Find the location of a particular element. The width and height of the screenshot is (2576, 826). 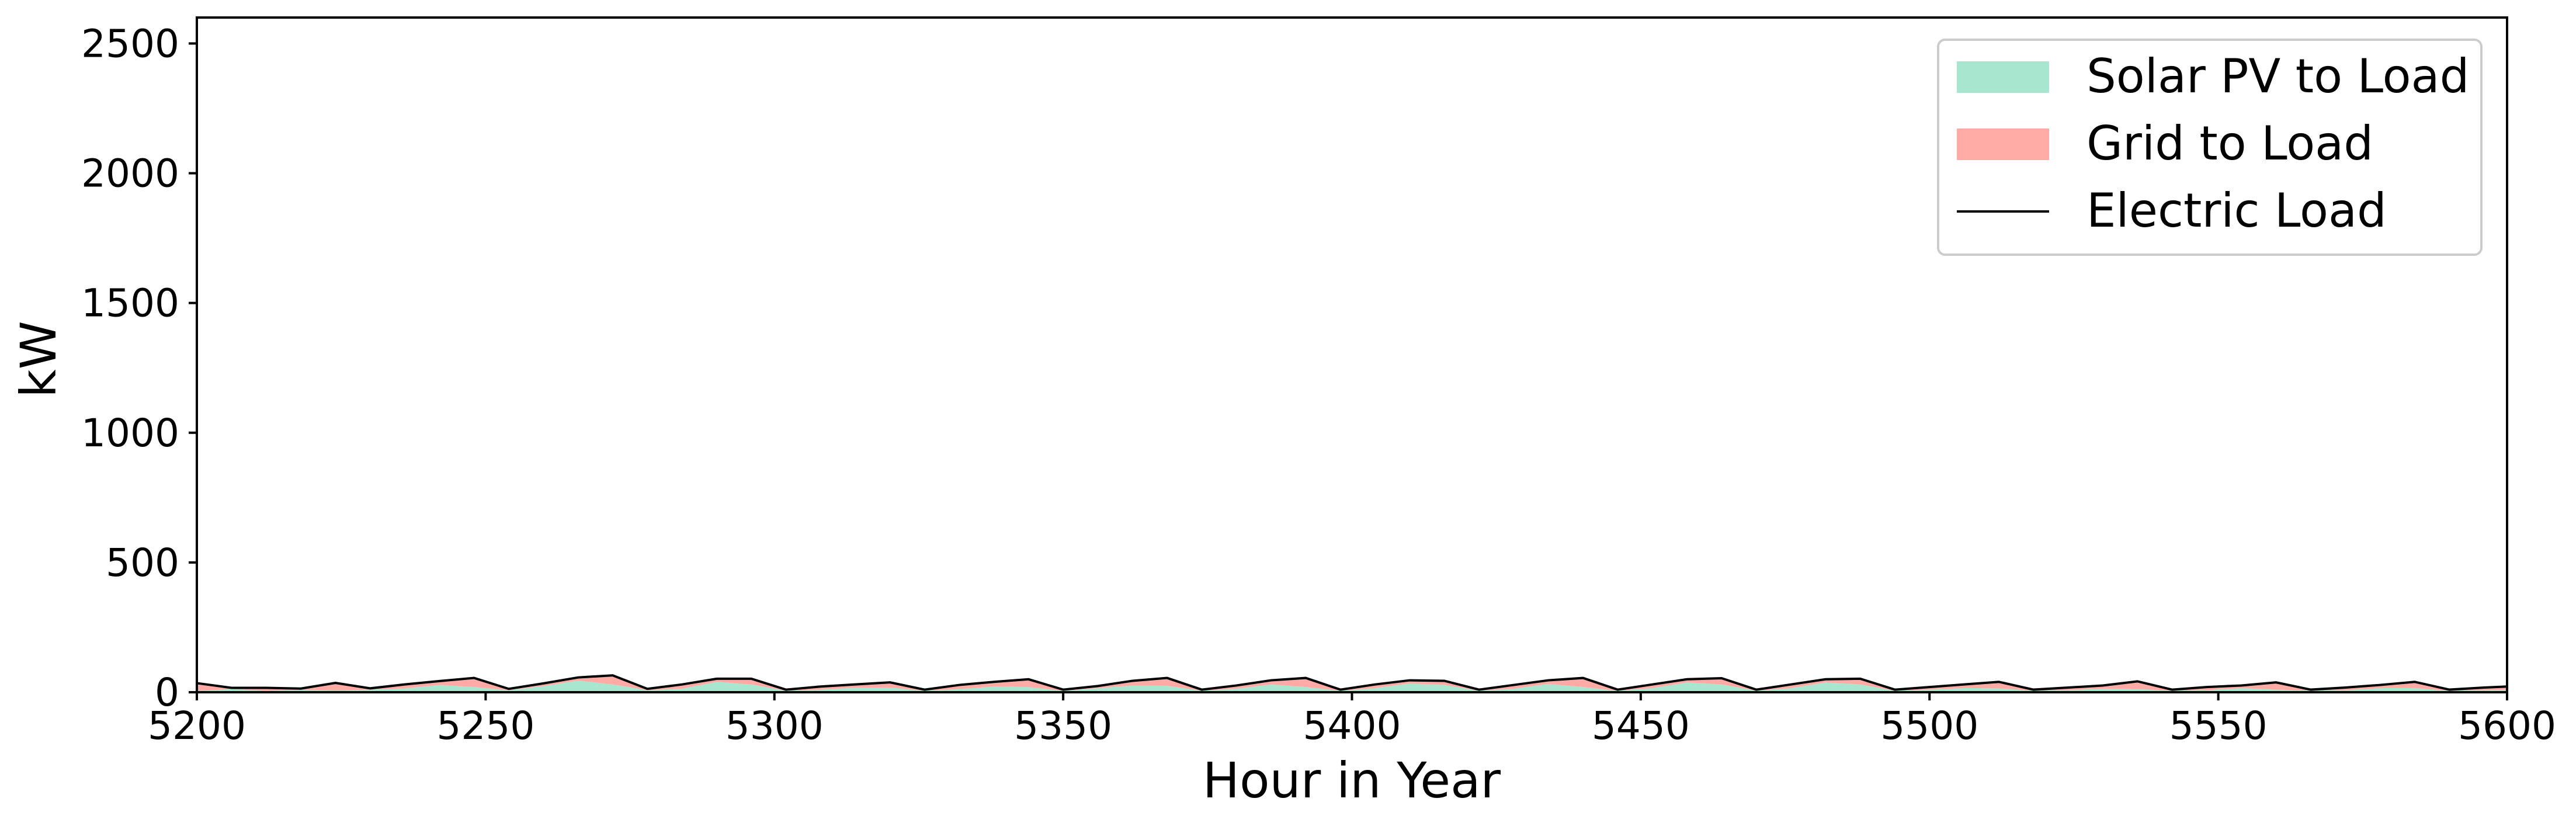

y-axis-title: kW is located at coordinates (38, 359).